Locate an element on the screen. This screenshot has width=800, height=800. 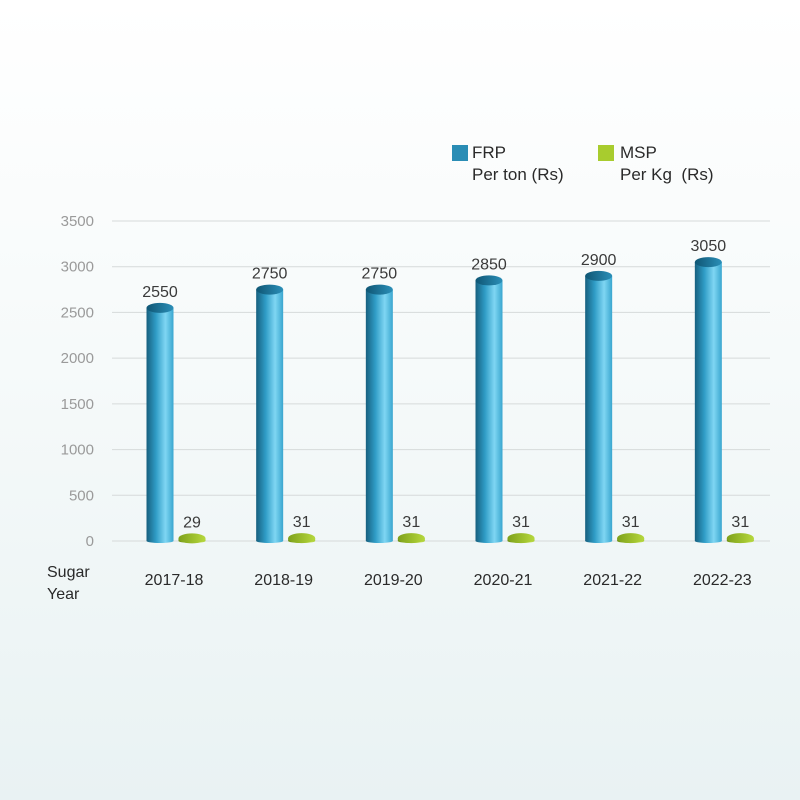
data-label: 2850 is located at coordinates (489, 264).